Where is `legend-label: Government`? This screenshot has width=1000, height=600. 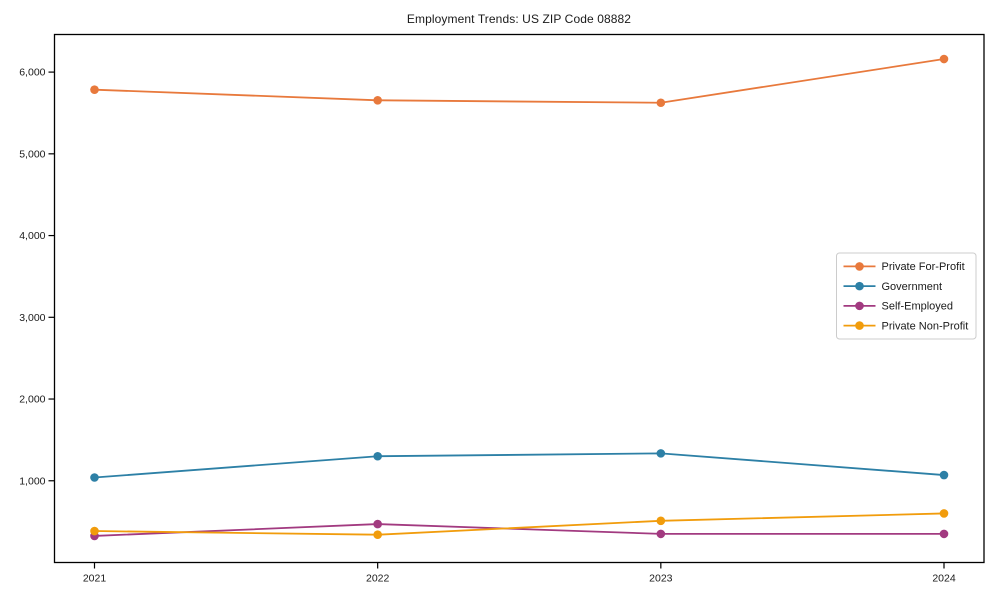
legend-label: Government is located at coordinates (912, 287).